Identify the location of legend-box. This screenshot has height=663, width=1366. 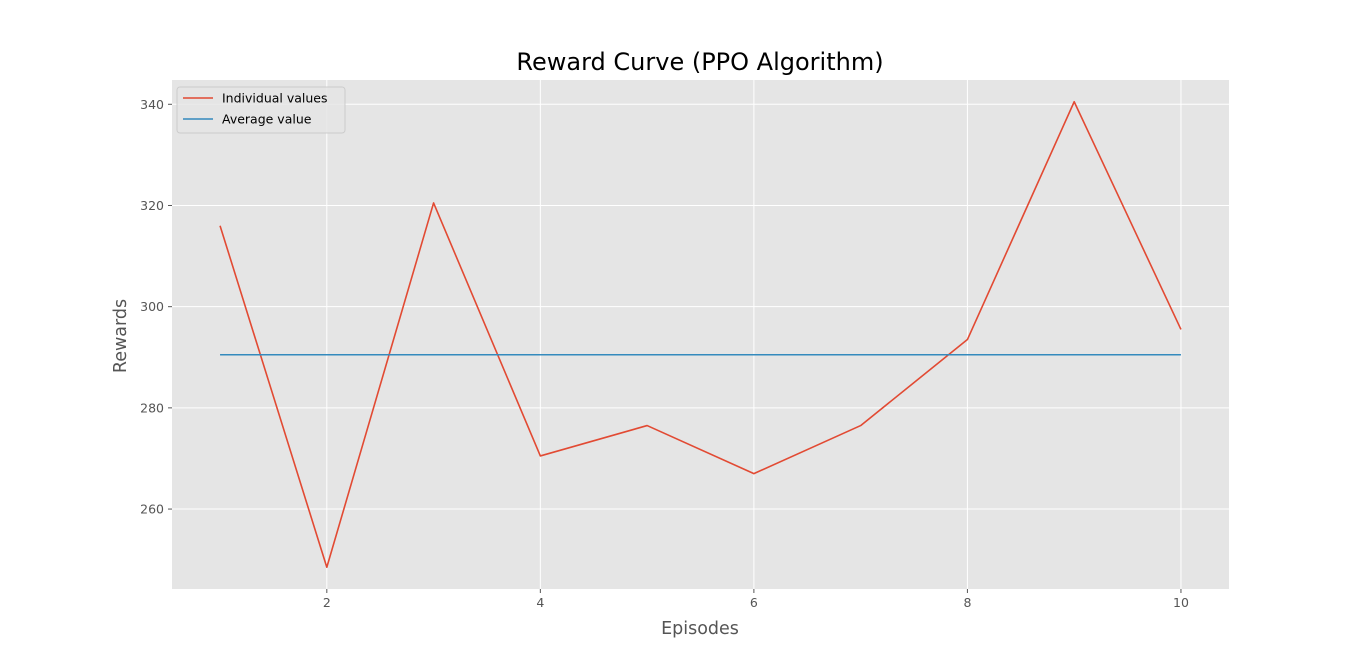
(261, 110).